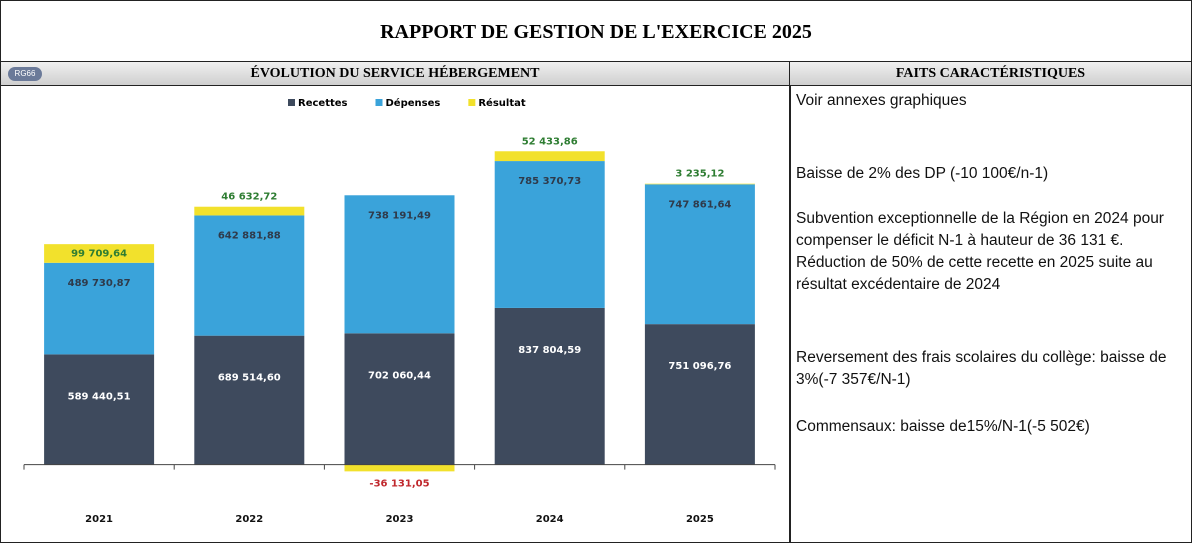 This screenshot has width=1192, height=543. What do you see at coordinates (99, 519) in the screenshot?
I see `x-tick-label: 2021` at bounding box center [99, 519].